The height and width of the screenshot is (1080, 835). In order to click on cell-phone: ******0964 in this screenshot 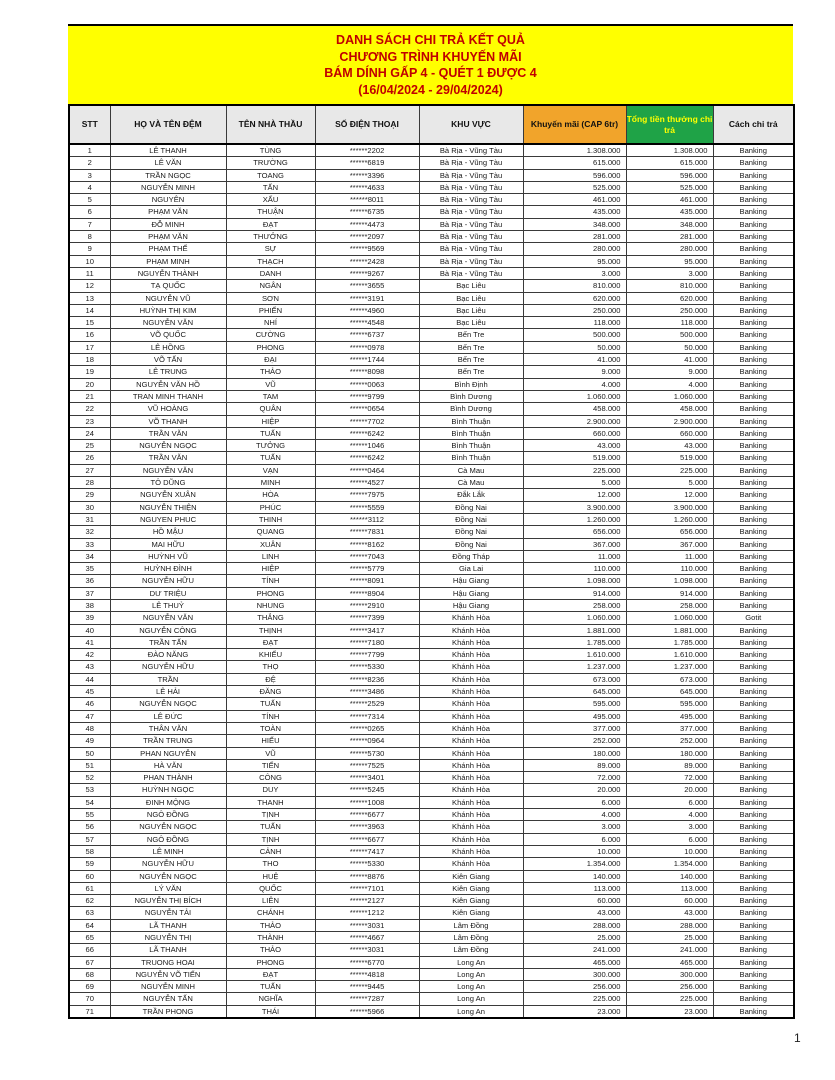, I will do `click(367, 741)`.